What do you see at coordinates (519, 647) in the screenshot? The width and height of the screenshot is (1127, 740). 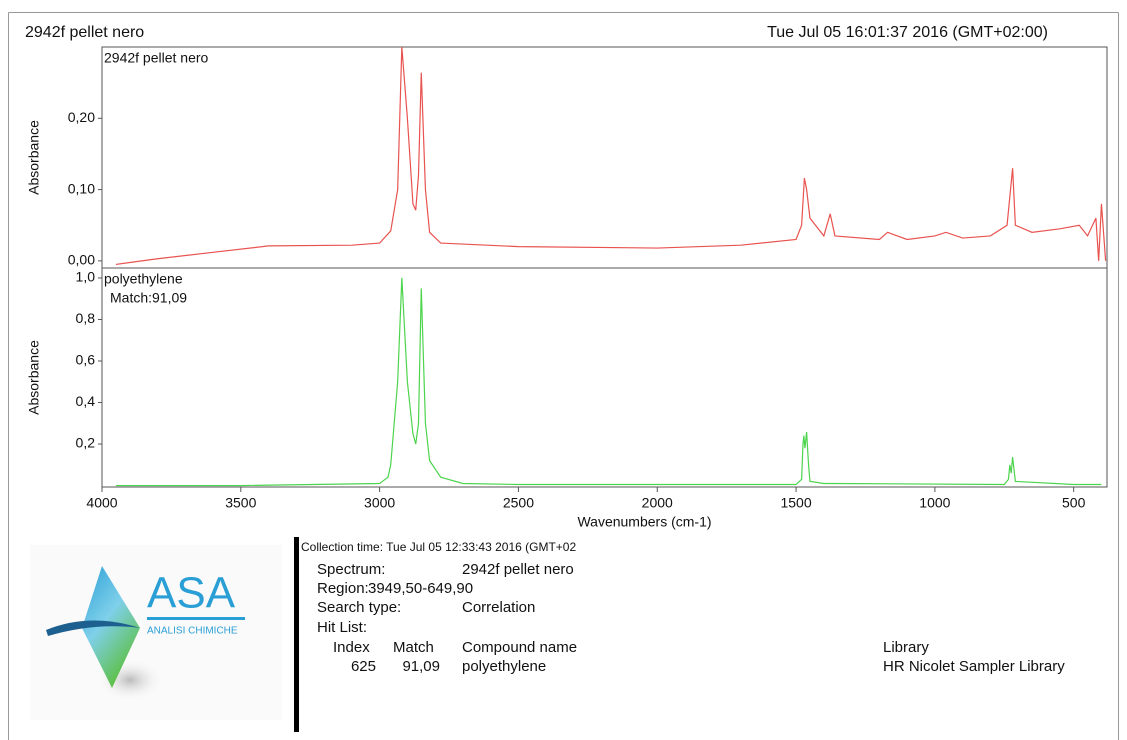 I see `column-header: Compound name` at bounding box center [519, 647].